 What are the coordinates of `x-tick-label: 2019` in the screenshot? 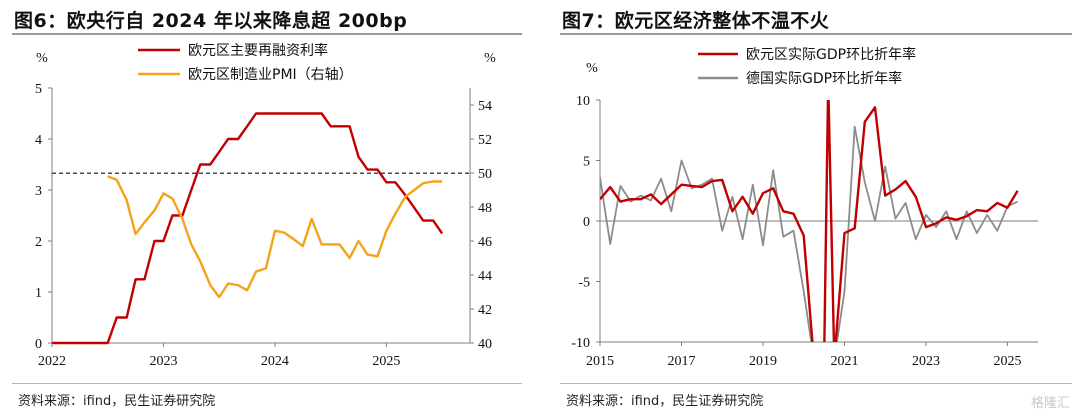 It's located at (763, 361).